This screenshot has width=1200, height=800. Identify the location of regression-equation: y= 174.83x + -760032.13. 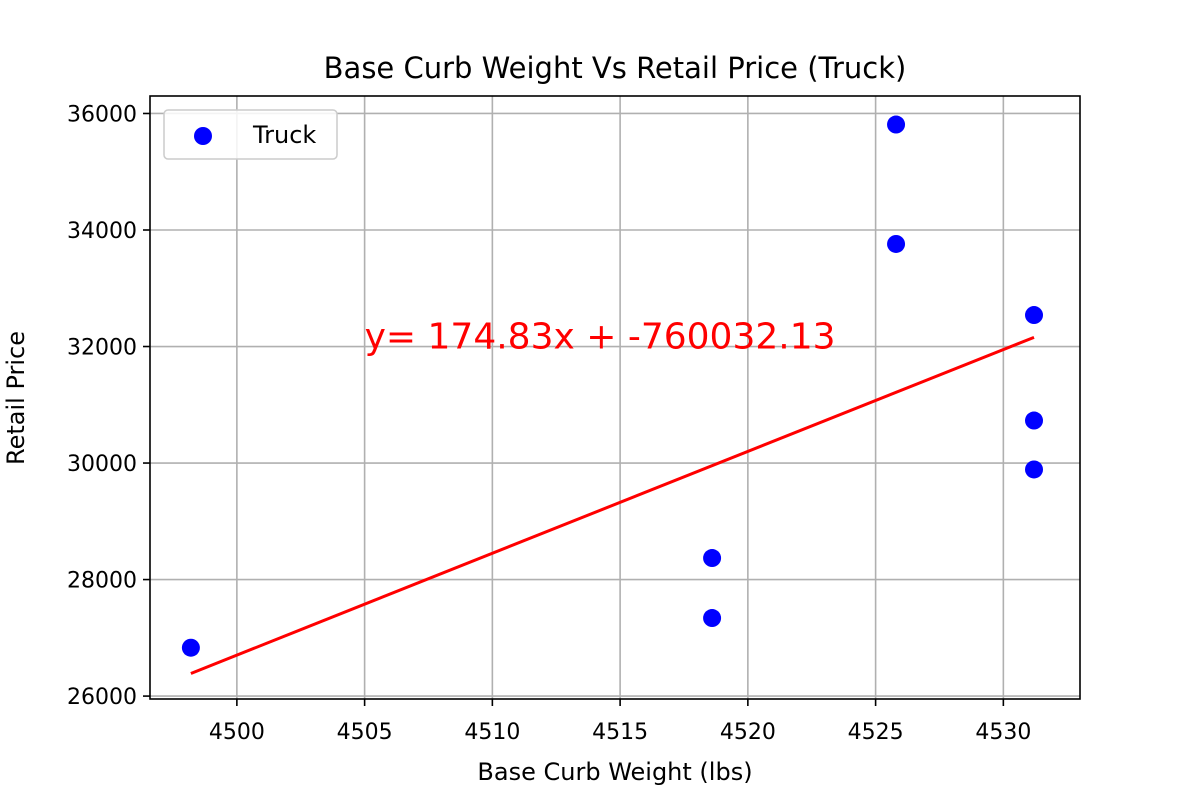
(600, 337).